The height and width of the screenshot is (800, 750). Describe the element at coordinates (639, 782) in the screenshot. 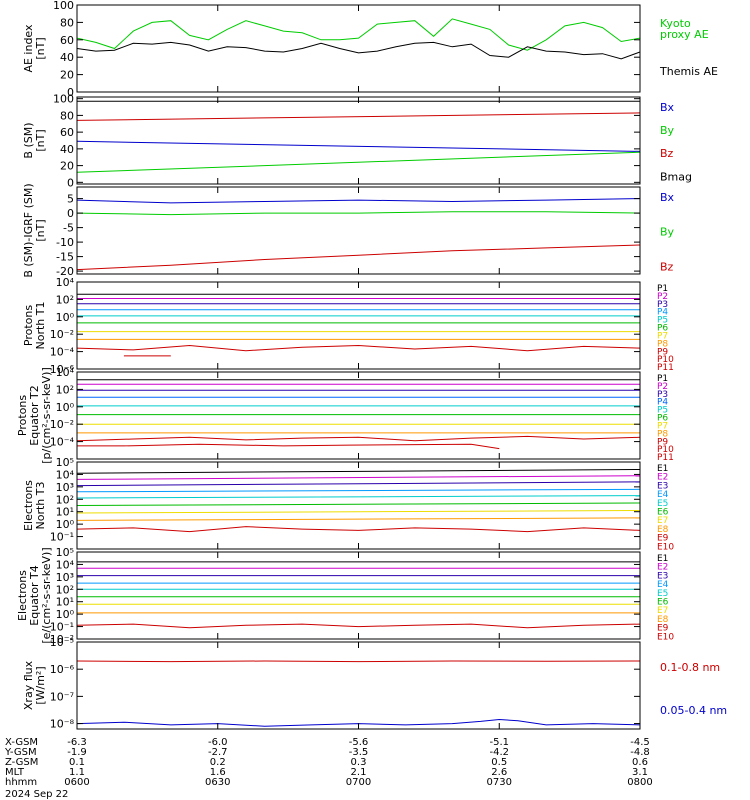

I see `axis-row-value: 0800` at that location.